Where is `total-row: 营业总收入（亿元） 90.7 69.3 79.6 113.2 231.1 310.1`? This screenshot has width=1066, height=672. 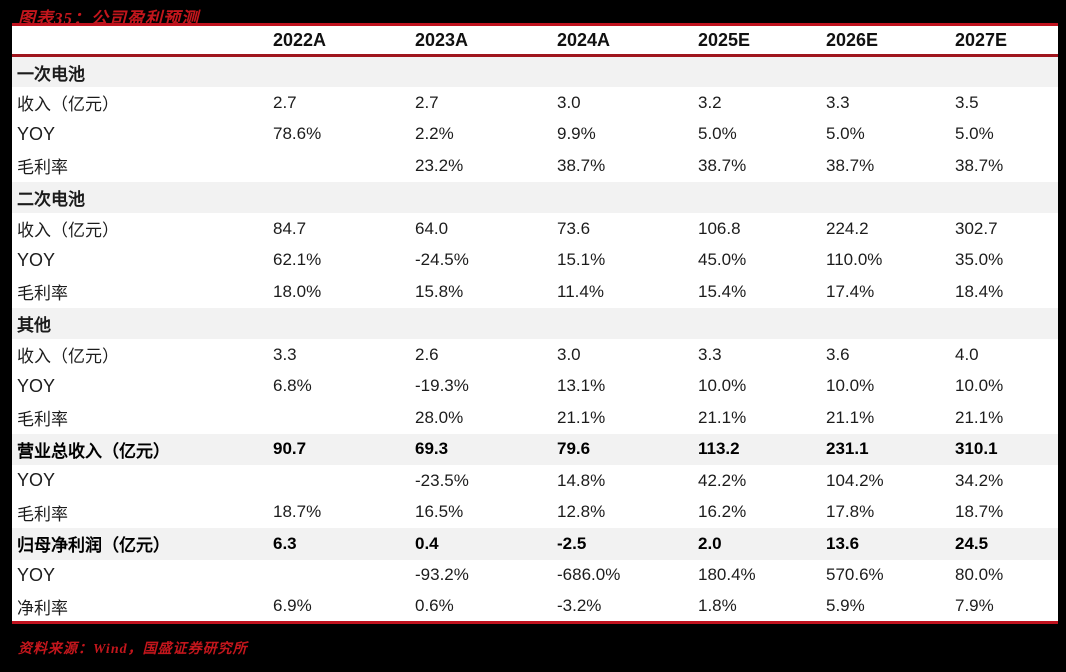 total-row: 营业总收入（亿元） 90.7 69.3 79.6 113.2 231.1 310.1 is located at coordinates (535, 449).